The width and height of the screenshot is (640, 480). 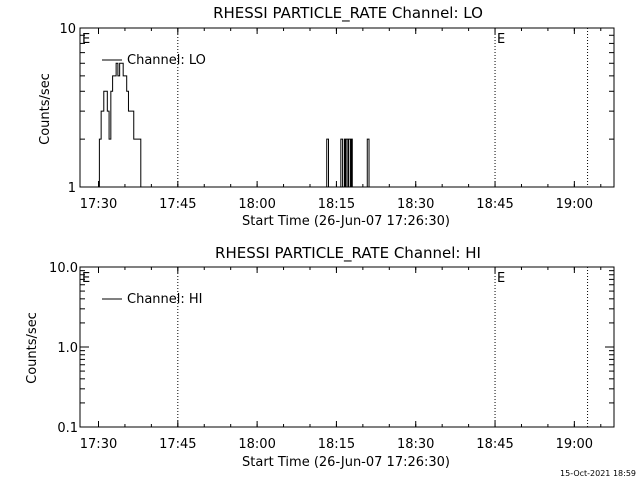 What do you see at coordinates (348, 13) in the screenshot?
I see `chart-title: RHESSI PARTICLE_RATE Channel: LO` at bounding box center [348, 13].